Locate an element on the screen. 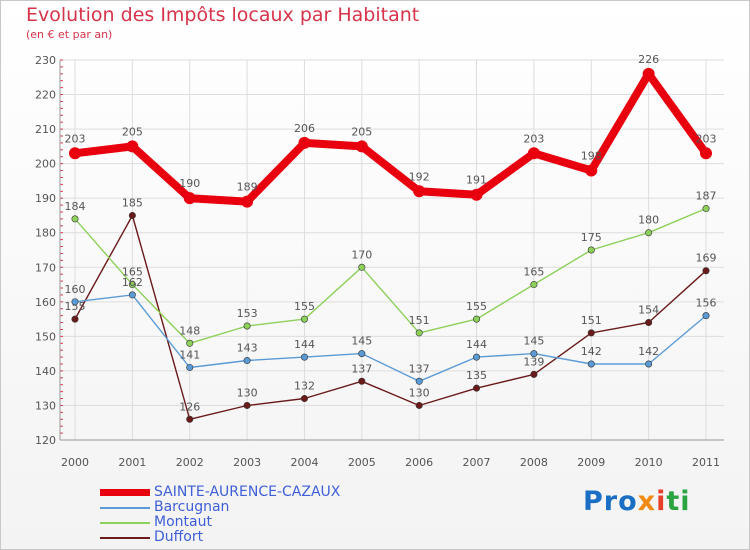 Image resolution: width=750 pixels, height=550 pixels. legend-swatch-montaut is located at coordinates (125, 523).